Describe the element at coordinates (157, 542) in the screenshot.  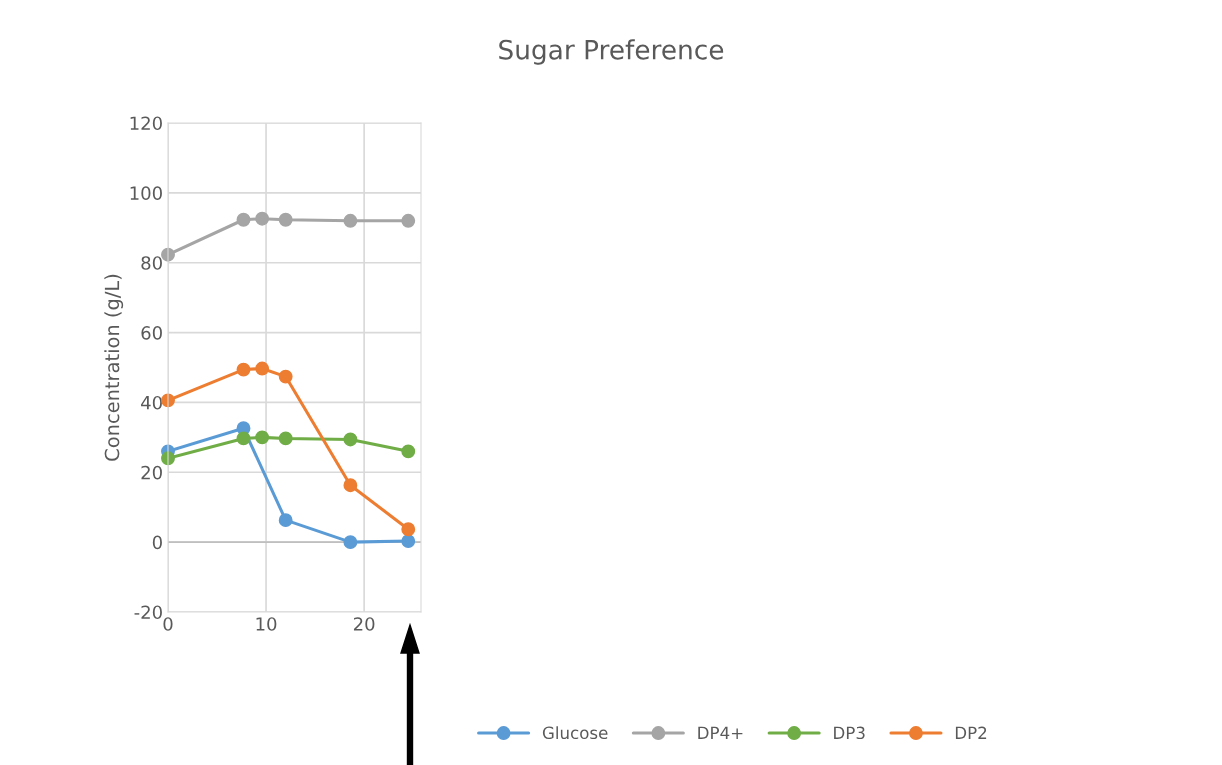
I see `y-tick-label: 0` at that location.